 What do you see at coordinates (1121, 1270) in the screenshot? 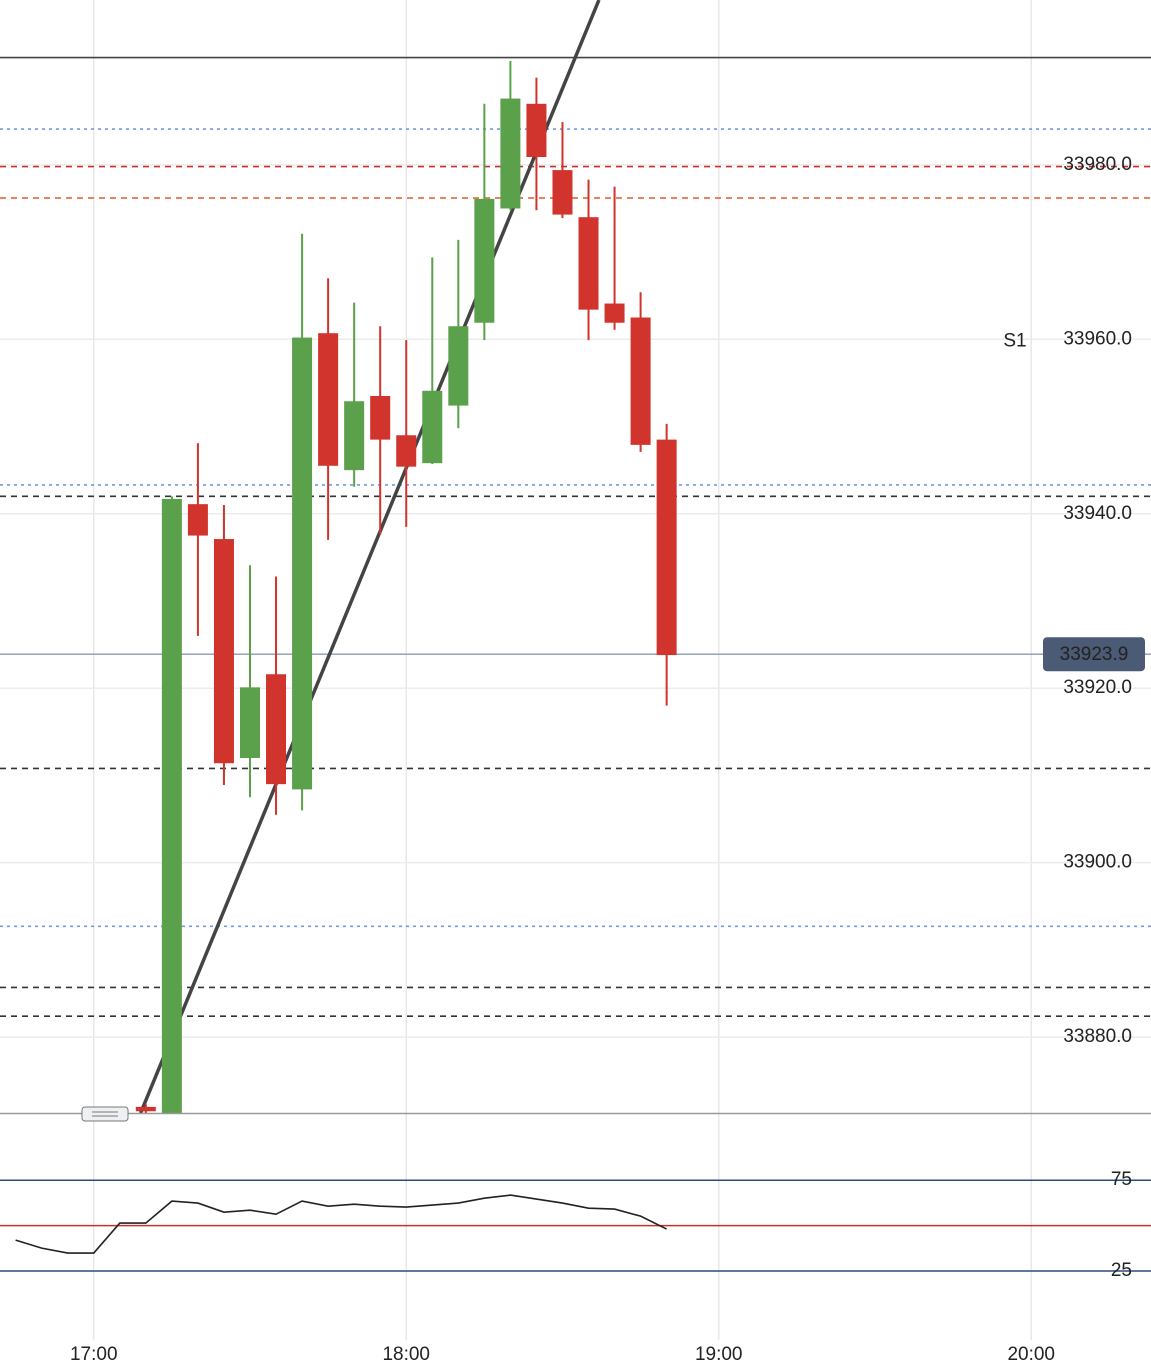
I see `oscillator-tick-label: 25` at bounding box center [1121, 1270].